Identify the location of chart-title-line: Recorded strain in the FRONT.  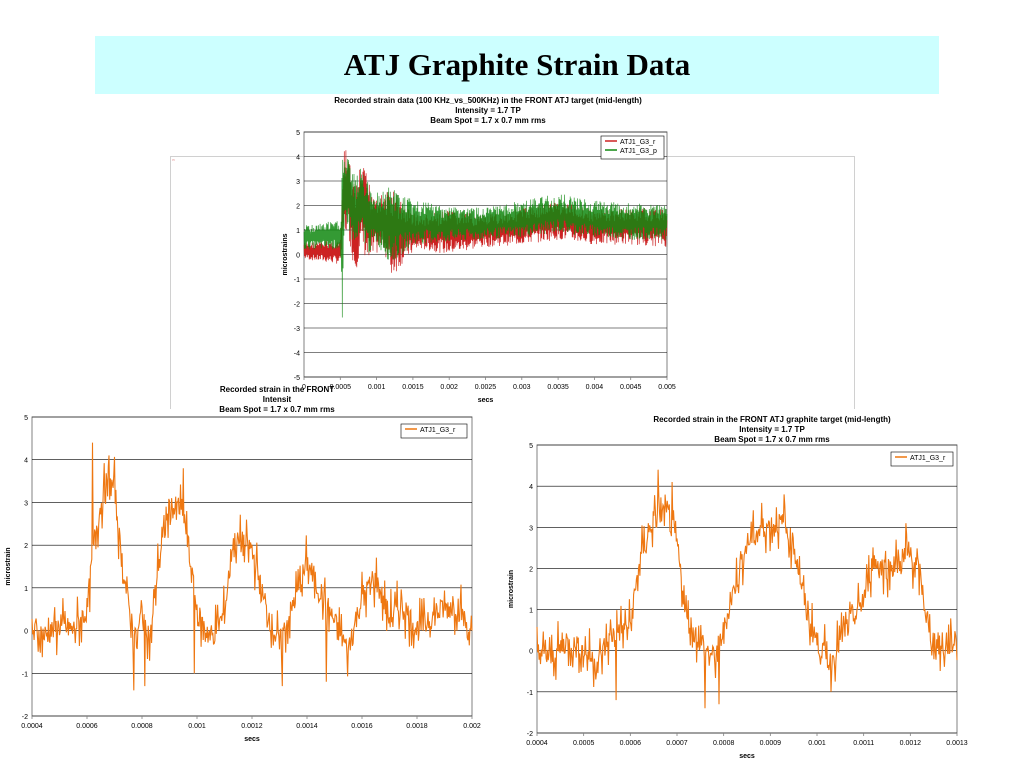
(277, 389).